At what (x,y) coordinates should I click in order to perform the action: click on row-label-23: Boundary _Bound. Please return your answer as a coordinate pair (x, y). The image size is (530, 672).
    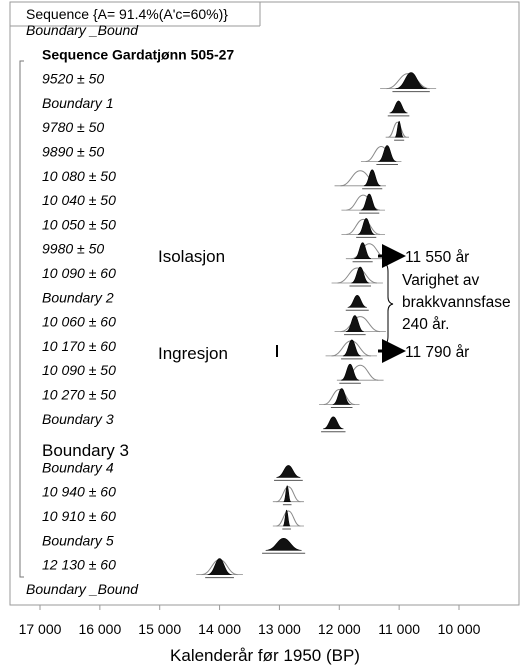
    Looking at the image, I should click on (82, 589).